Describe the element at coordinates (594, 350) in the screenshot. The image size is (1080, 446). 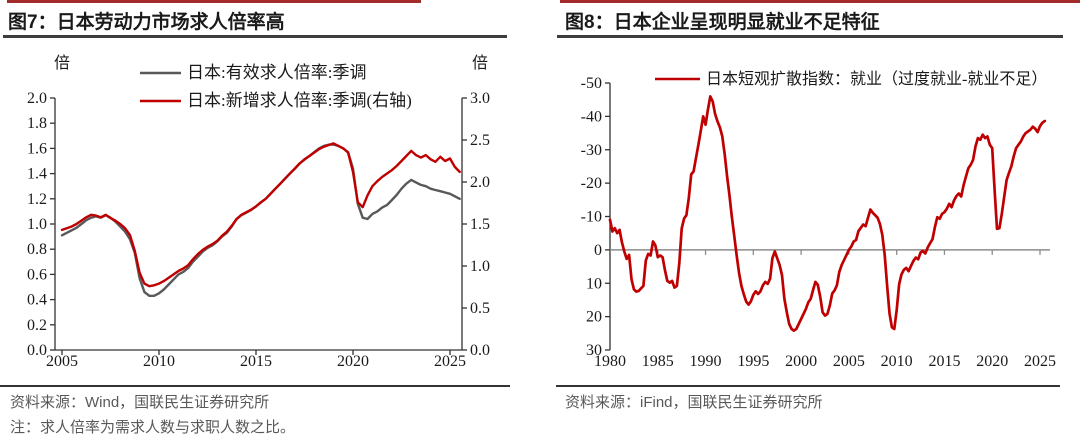
I see `left-y-tick-label: 30` at that location.